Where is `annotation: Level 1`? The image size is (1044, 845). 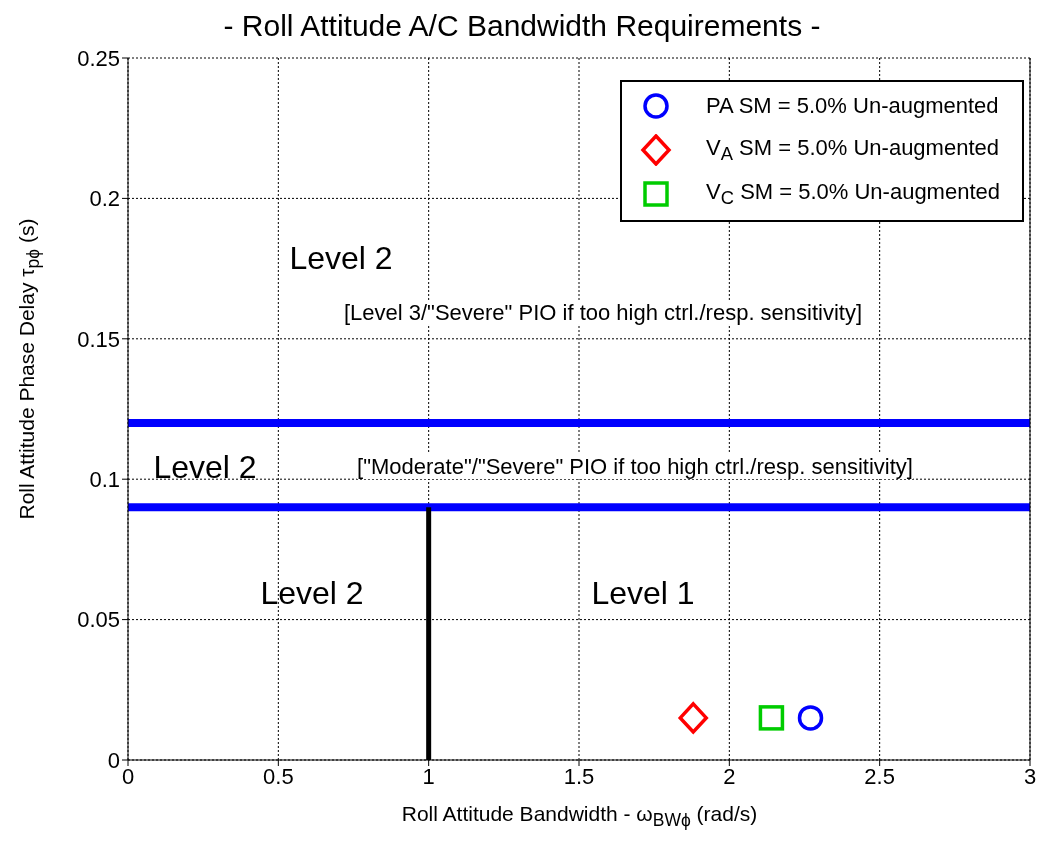
annotation: Level 1 is located at coordinates (643, 593).